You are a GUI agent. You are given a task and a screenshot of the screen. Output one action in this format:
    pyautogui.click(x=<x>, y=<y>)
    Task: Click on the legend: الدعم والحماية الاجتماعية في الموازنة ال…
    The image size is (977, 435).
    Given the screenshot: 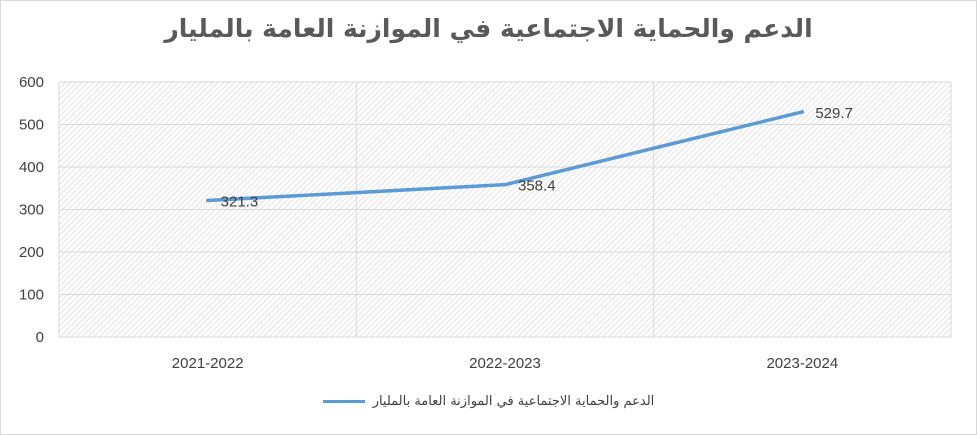 What is the action you would take?
    pyautogui.click(x=488, y=401)
    